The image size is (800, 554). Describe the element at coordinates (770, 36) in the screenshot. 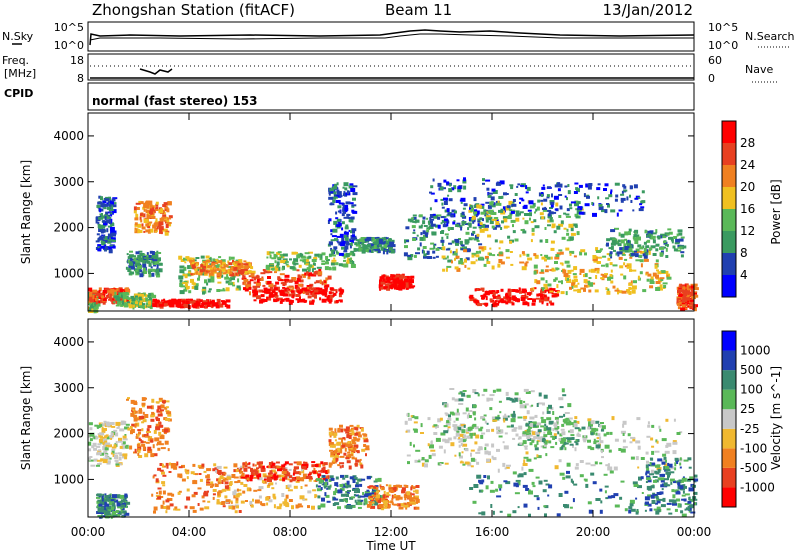

I see `noise-search-label: N.Search` at that location.